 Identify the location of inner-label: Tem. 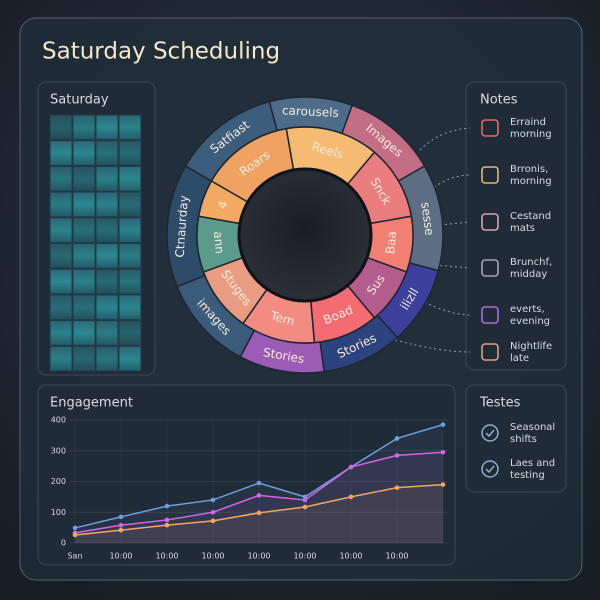
(282, 318).